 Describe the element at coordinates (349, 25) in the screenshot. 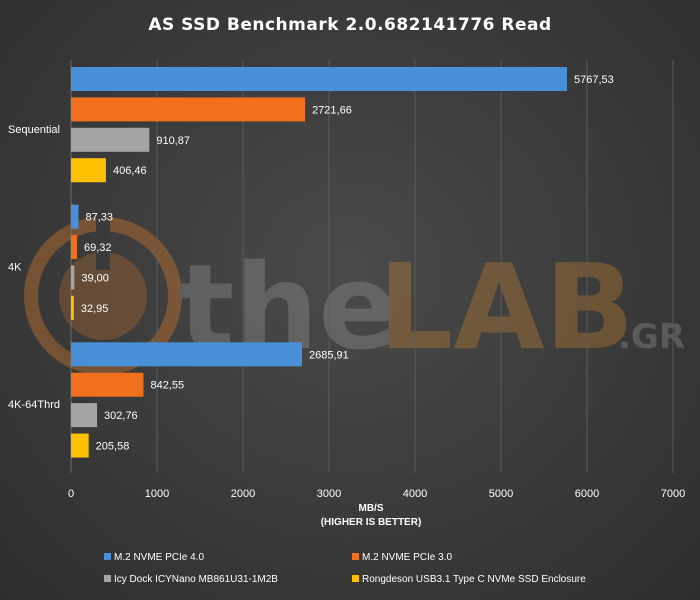

I see `chart-title: AS SSD Benchmark 2.0.682141776 Read` at that location.